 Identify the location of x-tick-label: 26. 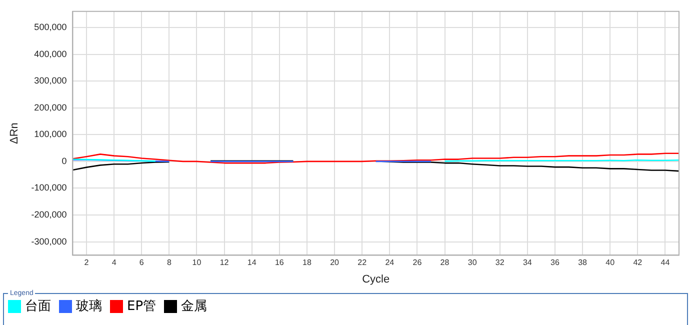
(417, 263).